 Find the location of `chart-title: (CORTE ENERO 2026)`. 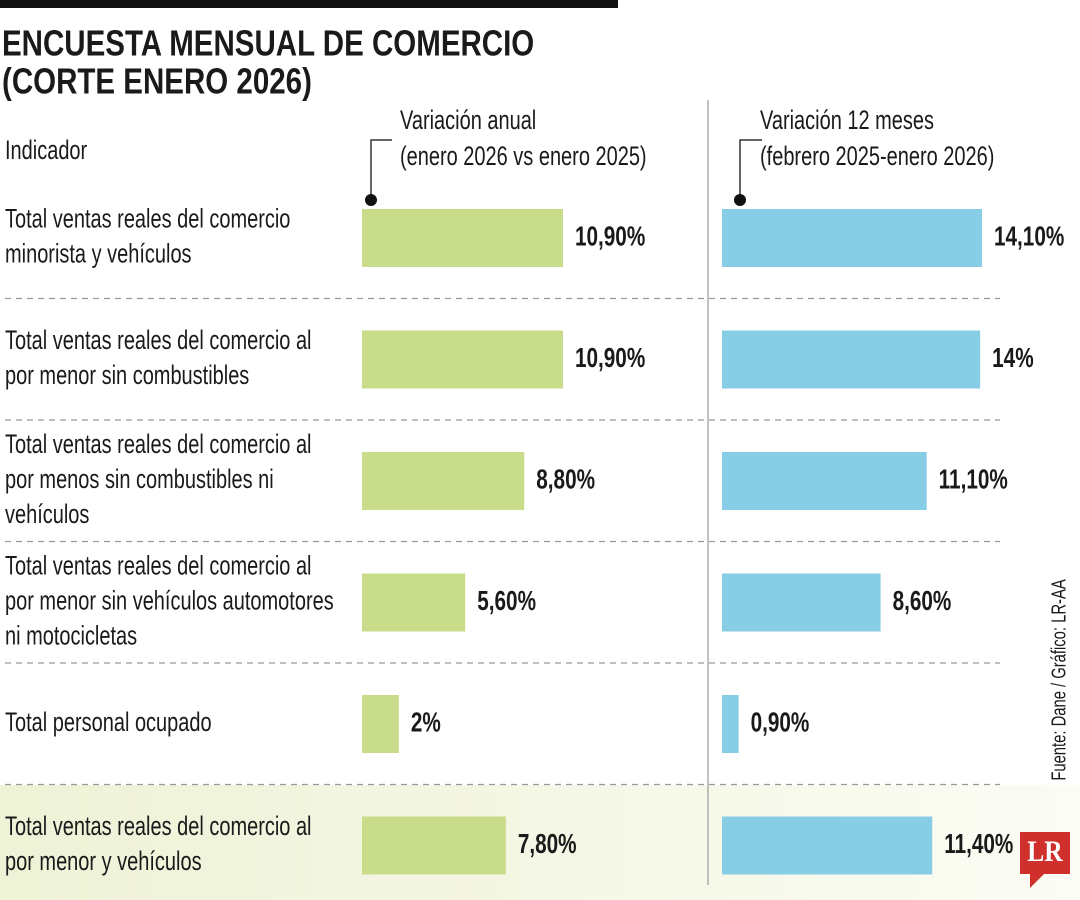

chart-title: (CORTE ENERO 2026) is located at coordinates (157, 81).